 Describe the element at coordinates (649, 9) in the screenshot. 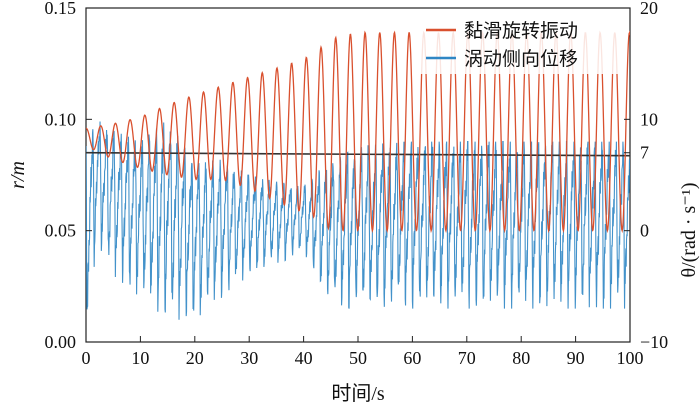

I see `y-right-tick-label: 20` at that location.